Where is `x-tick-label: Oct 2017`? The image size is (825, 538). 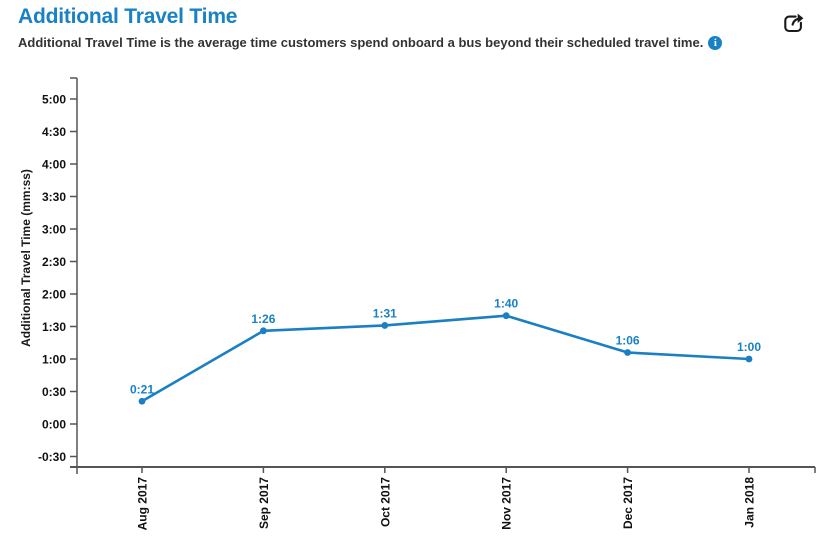
x-tick-label: Oct 2017 is located at coordinates (385, 502).